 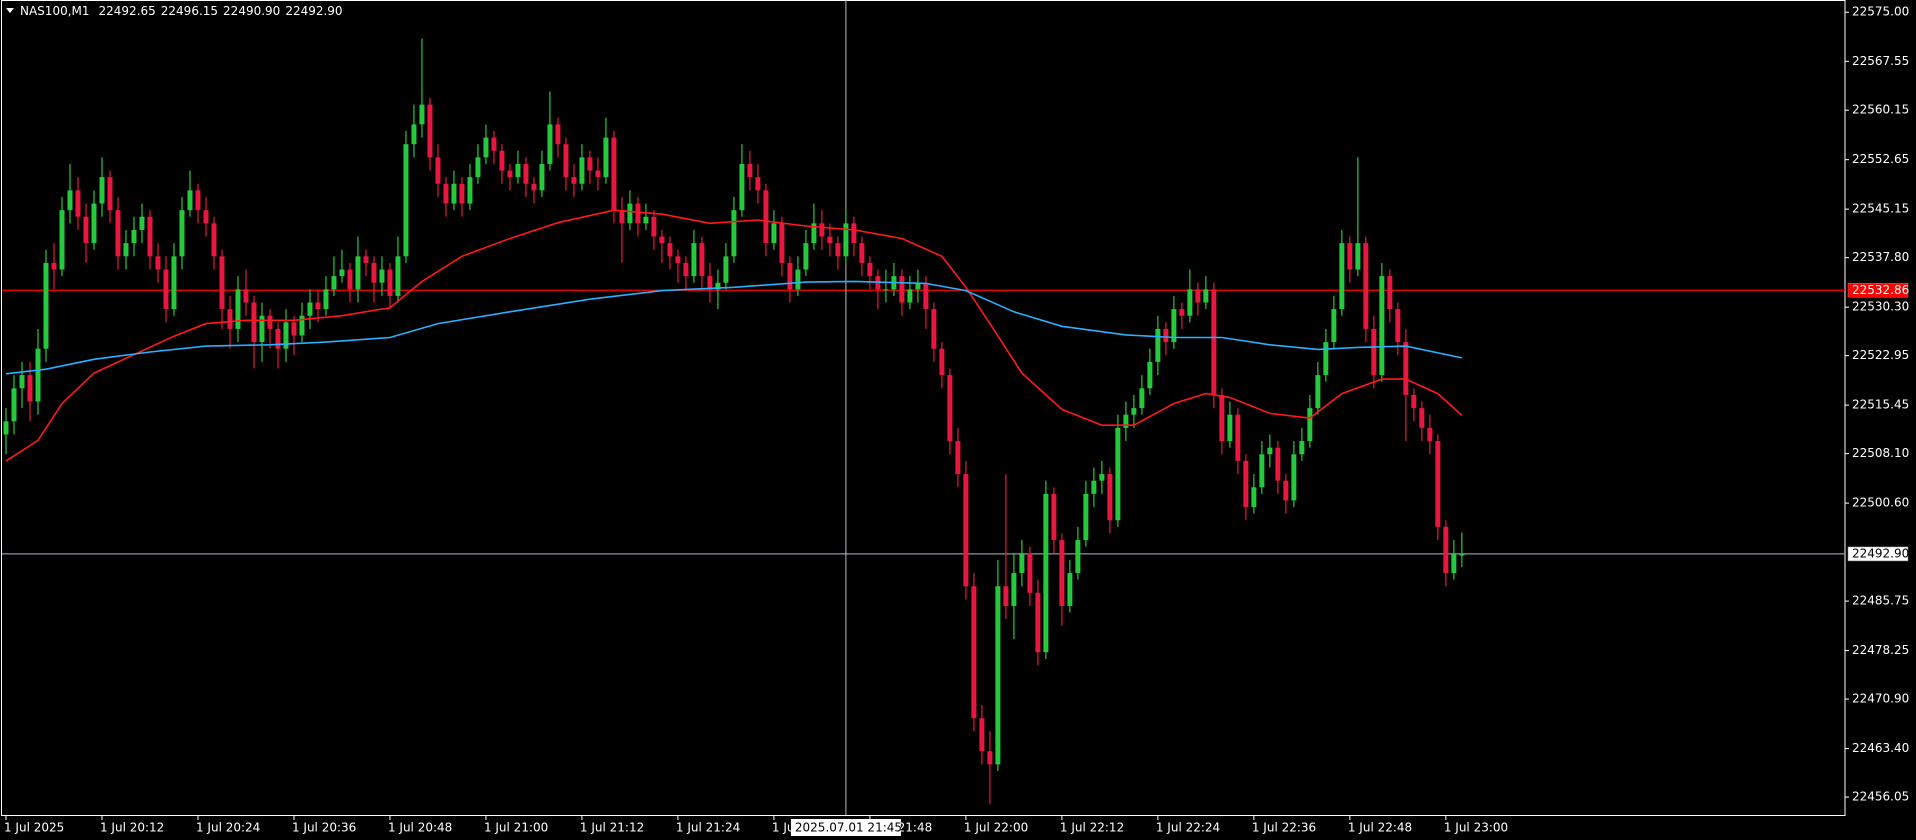 I want to click on crosshair-box, so click(x=845, y=827).